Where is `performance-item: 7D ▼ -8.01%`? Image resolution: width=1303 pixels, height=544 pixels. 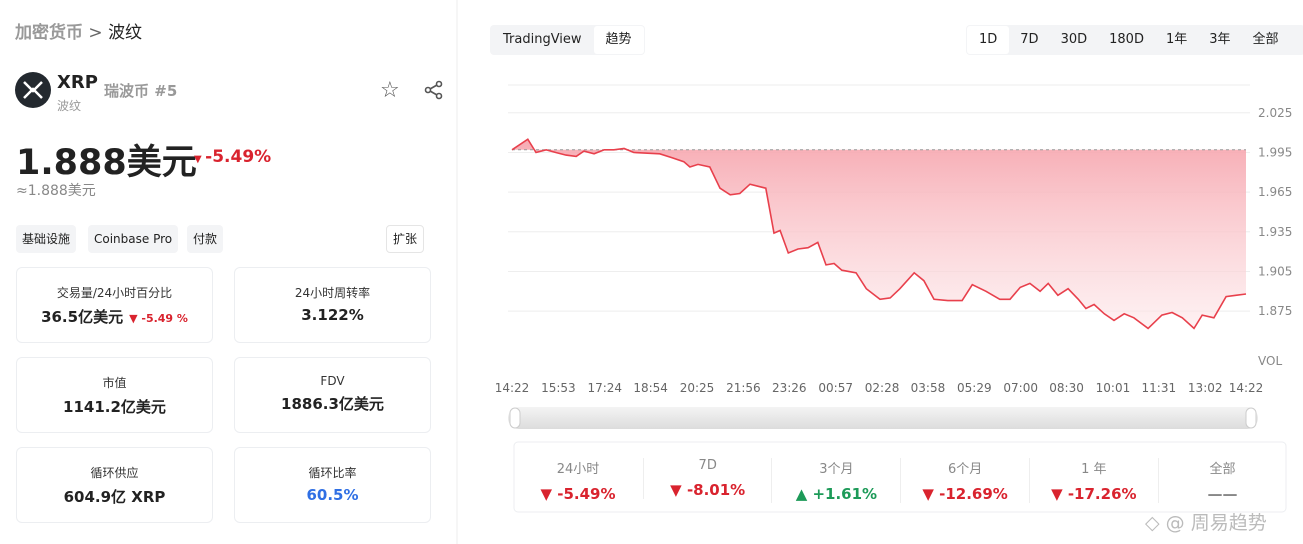 performance-item: 7D ▼ -8.01% is located at coordinates (707, 478).